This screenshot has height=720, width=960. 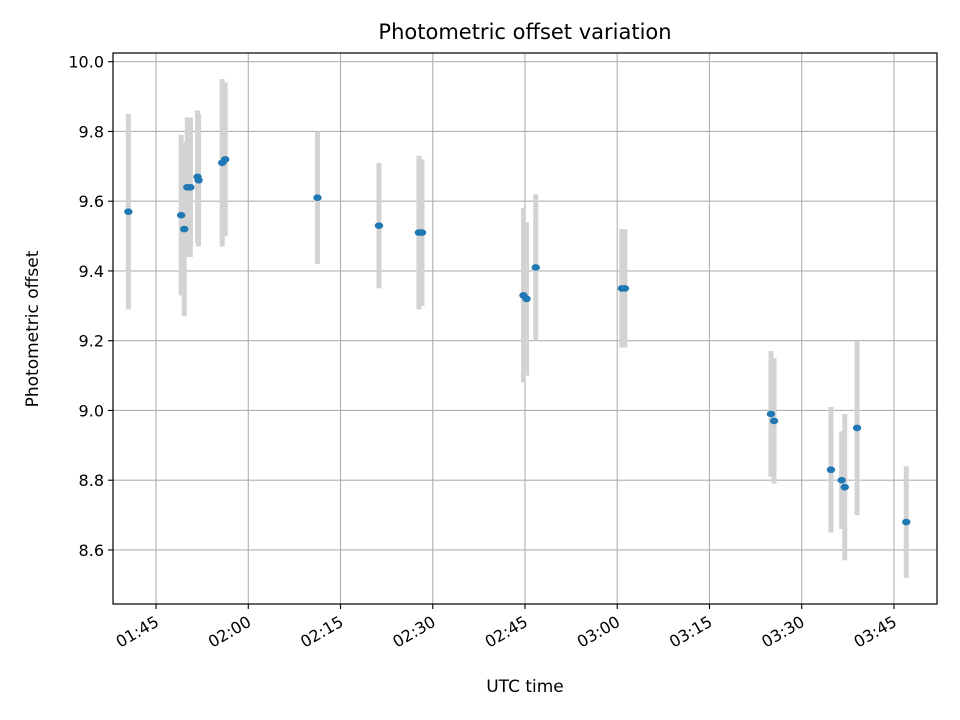 I want to click on y-tick-label: 10.0, so click(x=86, y=62).